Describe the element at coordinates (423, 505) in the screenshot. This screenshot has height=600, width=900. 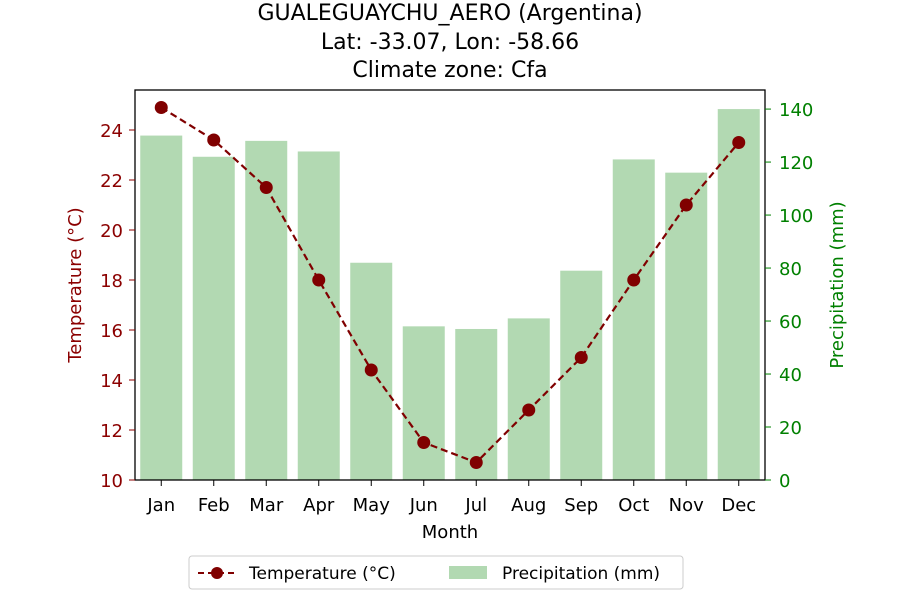
I see `x-tick-label: Jun` at that location.